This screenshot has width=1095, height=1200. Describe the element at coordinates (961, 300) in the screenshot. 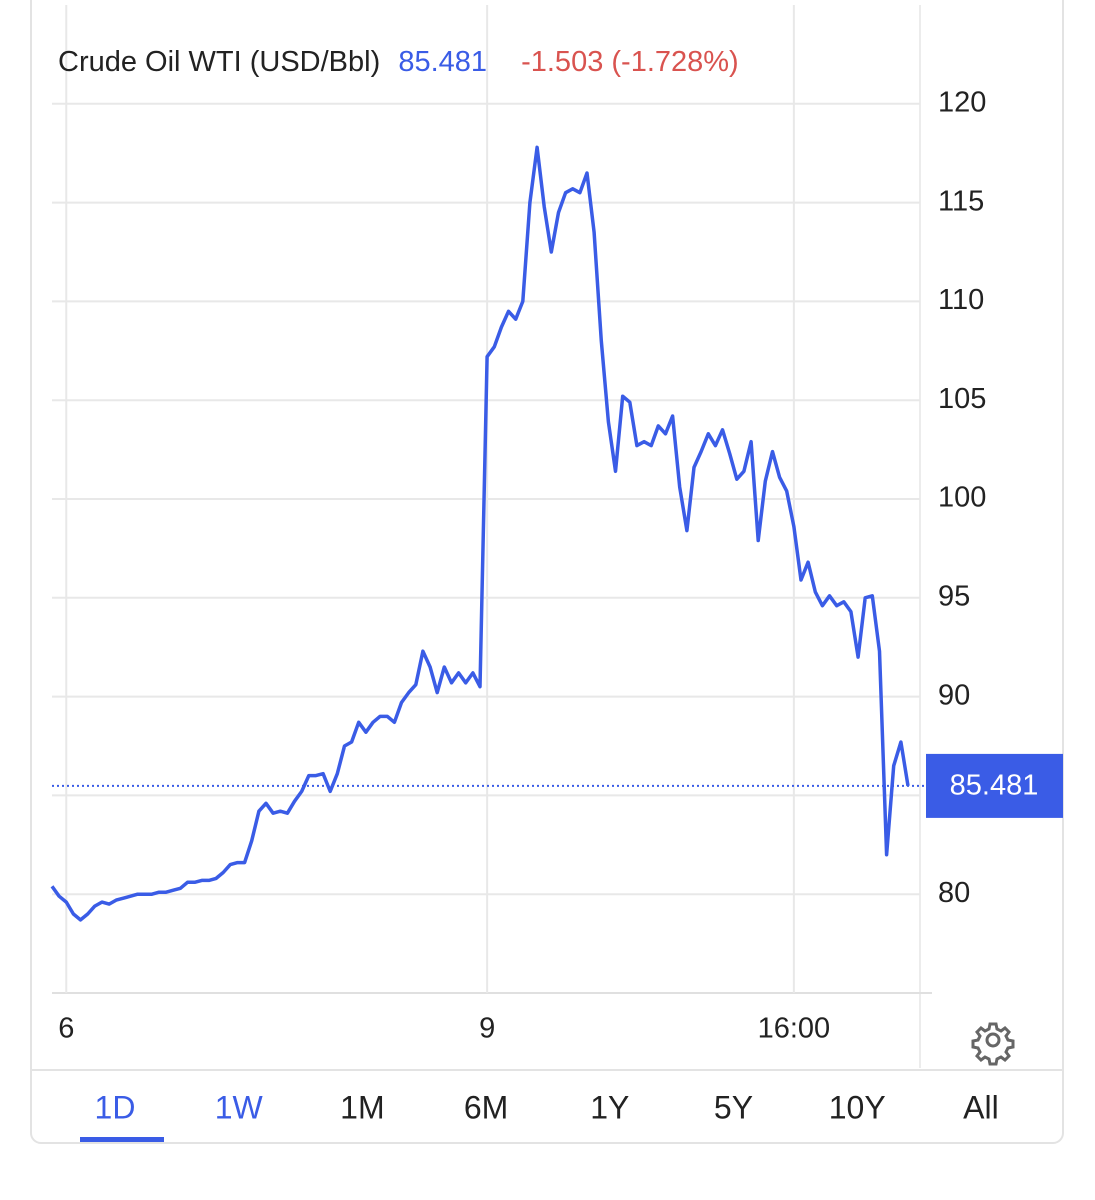

I see `y-tick-label: 110` at that location.